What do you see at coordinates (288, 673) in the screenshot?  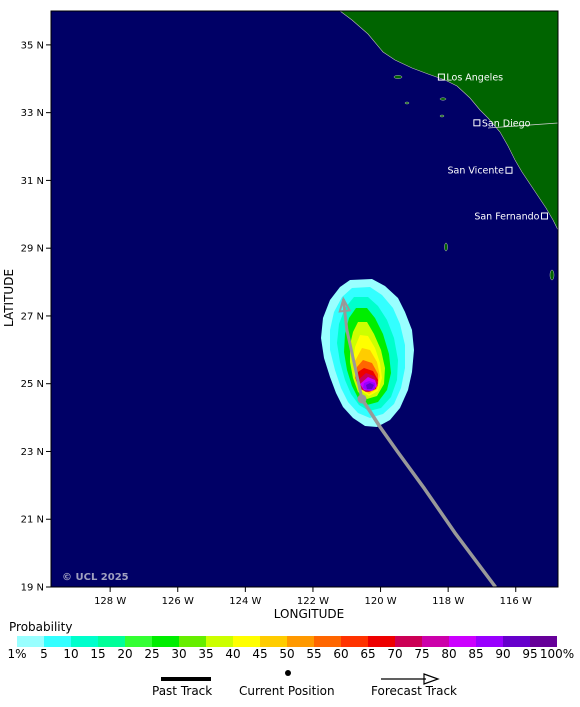 I see `current-position-key-icon` at bounding box center [288, 673].